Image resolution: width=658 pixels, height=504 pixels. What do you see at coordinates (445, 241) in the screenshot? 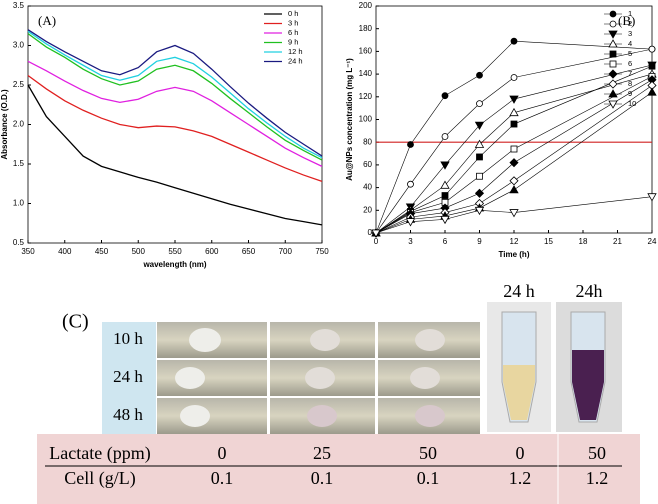
I see `x-tick-label: 6` at bounding box center [445, 241].